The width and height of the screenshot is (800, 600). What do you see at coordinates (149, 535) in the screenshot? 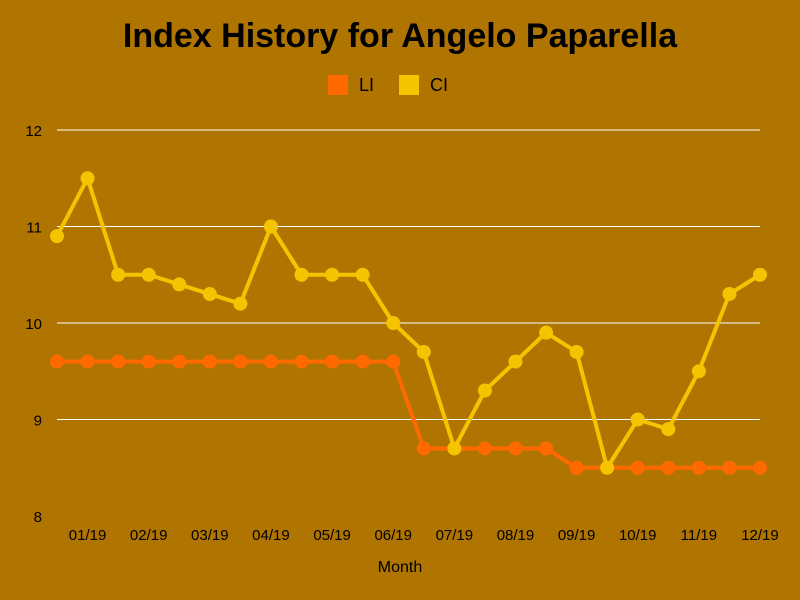
I see `x-tick-label: 02/19` at bounding box center [149, 535].